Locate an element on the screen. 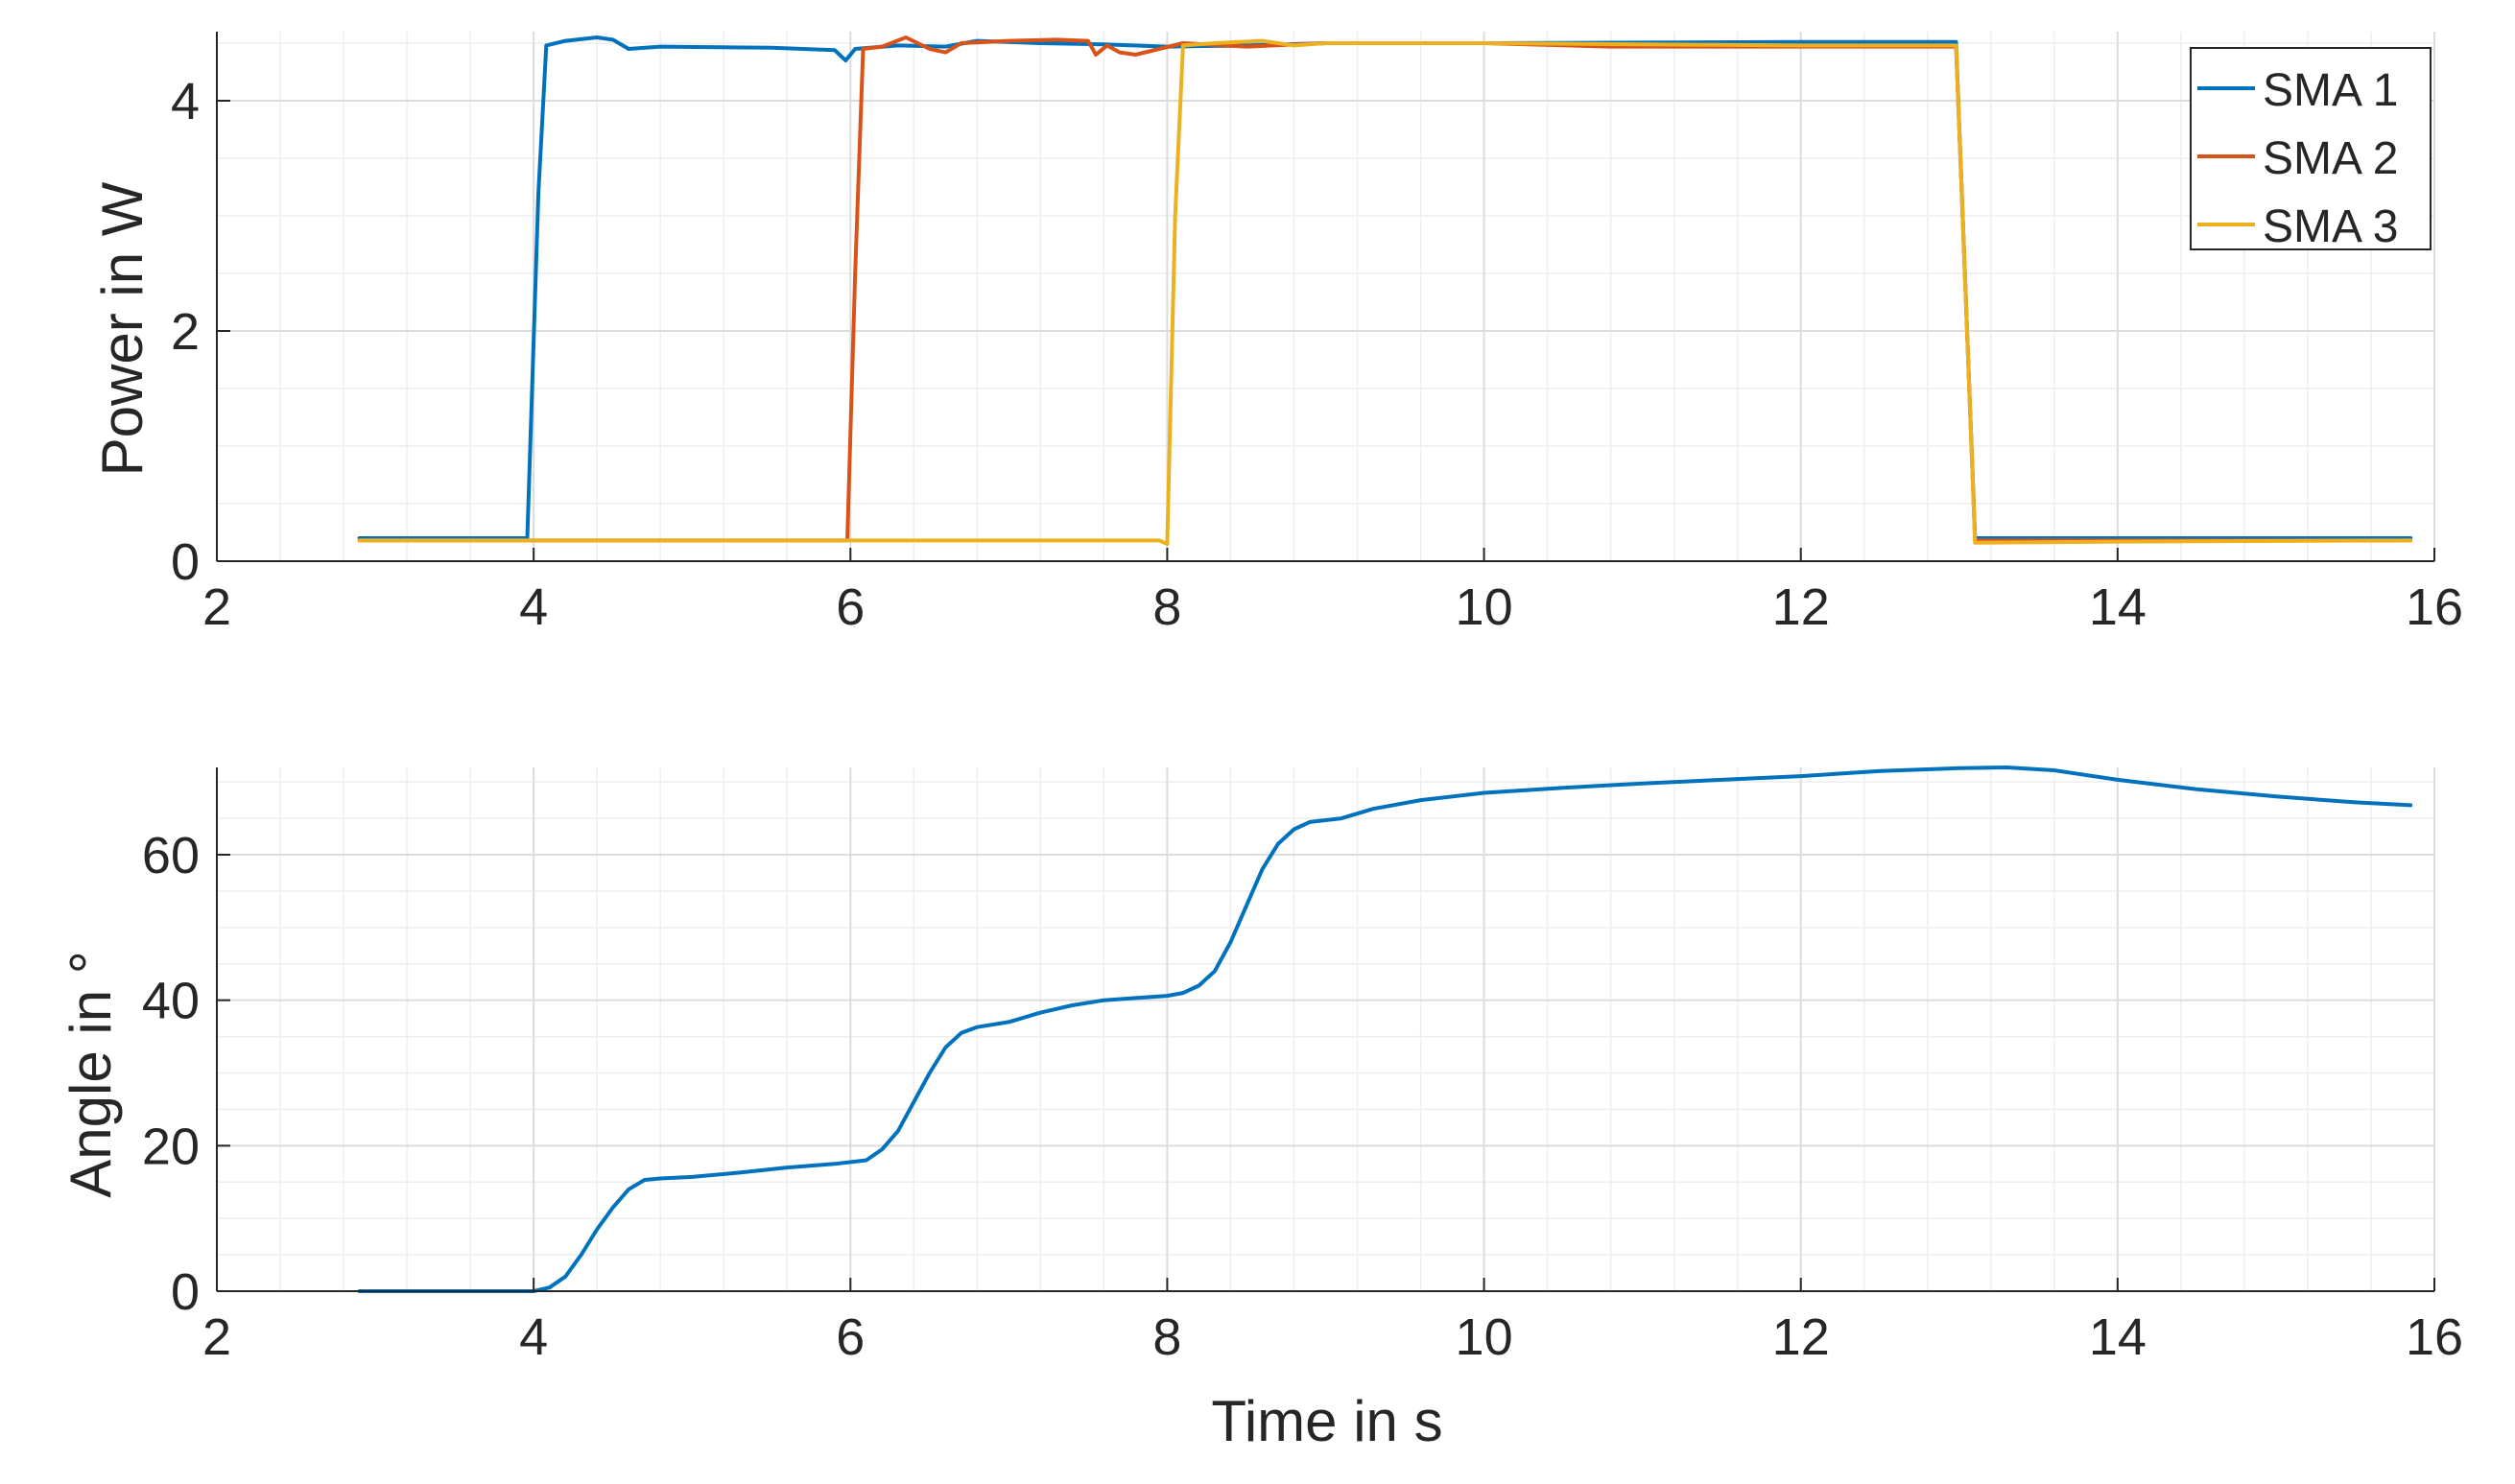 This screenshot has width=2515, height=1484. angle-x-tick-label: 16 is located at coordinates (2434, 1337).